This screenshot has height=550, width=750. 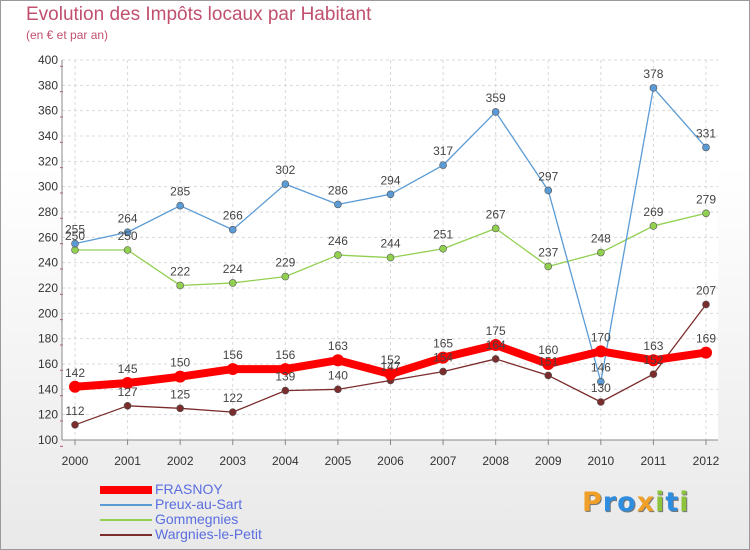 I want to click on x-tick-label: 2002, so click(x=180, y=461).